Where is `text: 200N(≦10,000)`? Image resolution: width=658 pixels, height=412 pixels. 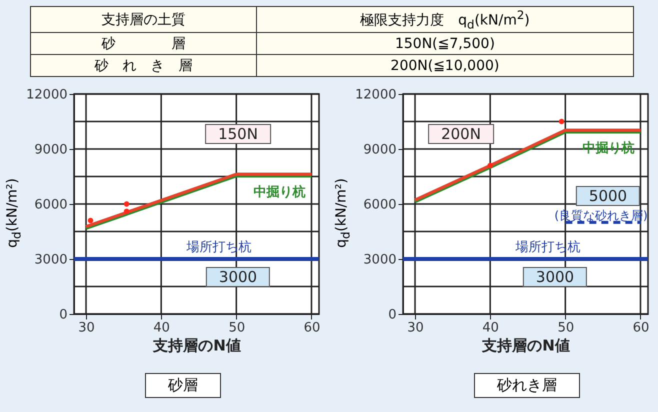 text: 200N(≦10,000) is located at coordinates (445, 65).